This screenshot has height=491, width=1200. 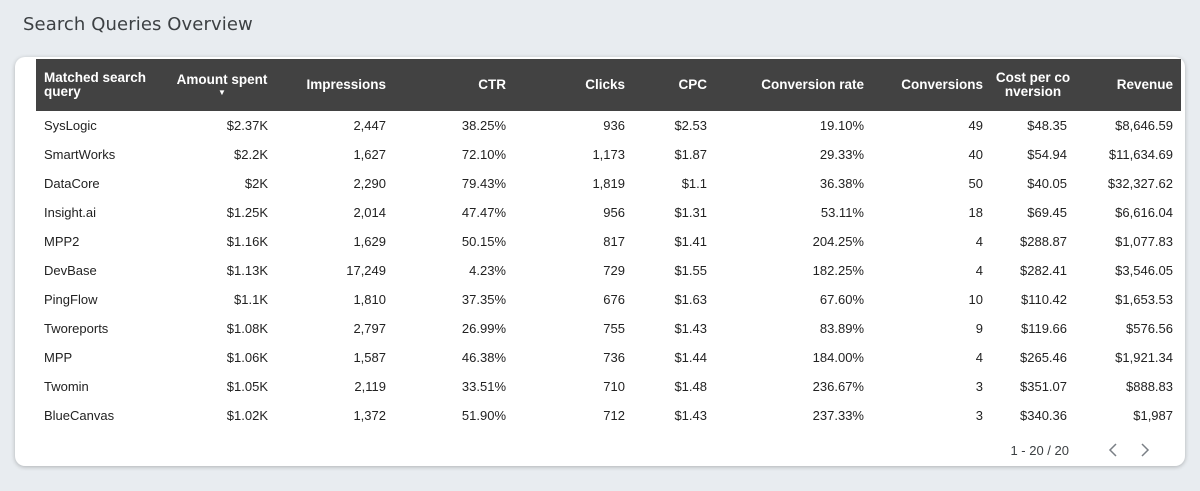 I want to click on chevron-left-icon, so click(x=1113, y=450).